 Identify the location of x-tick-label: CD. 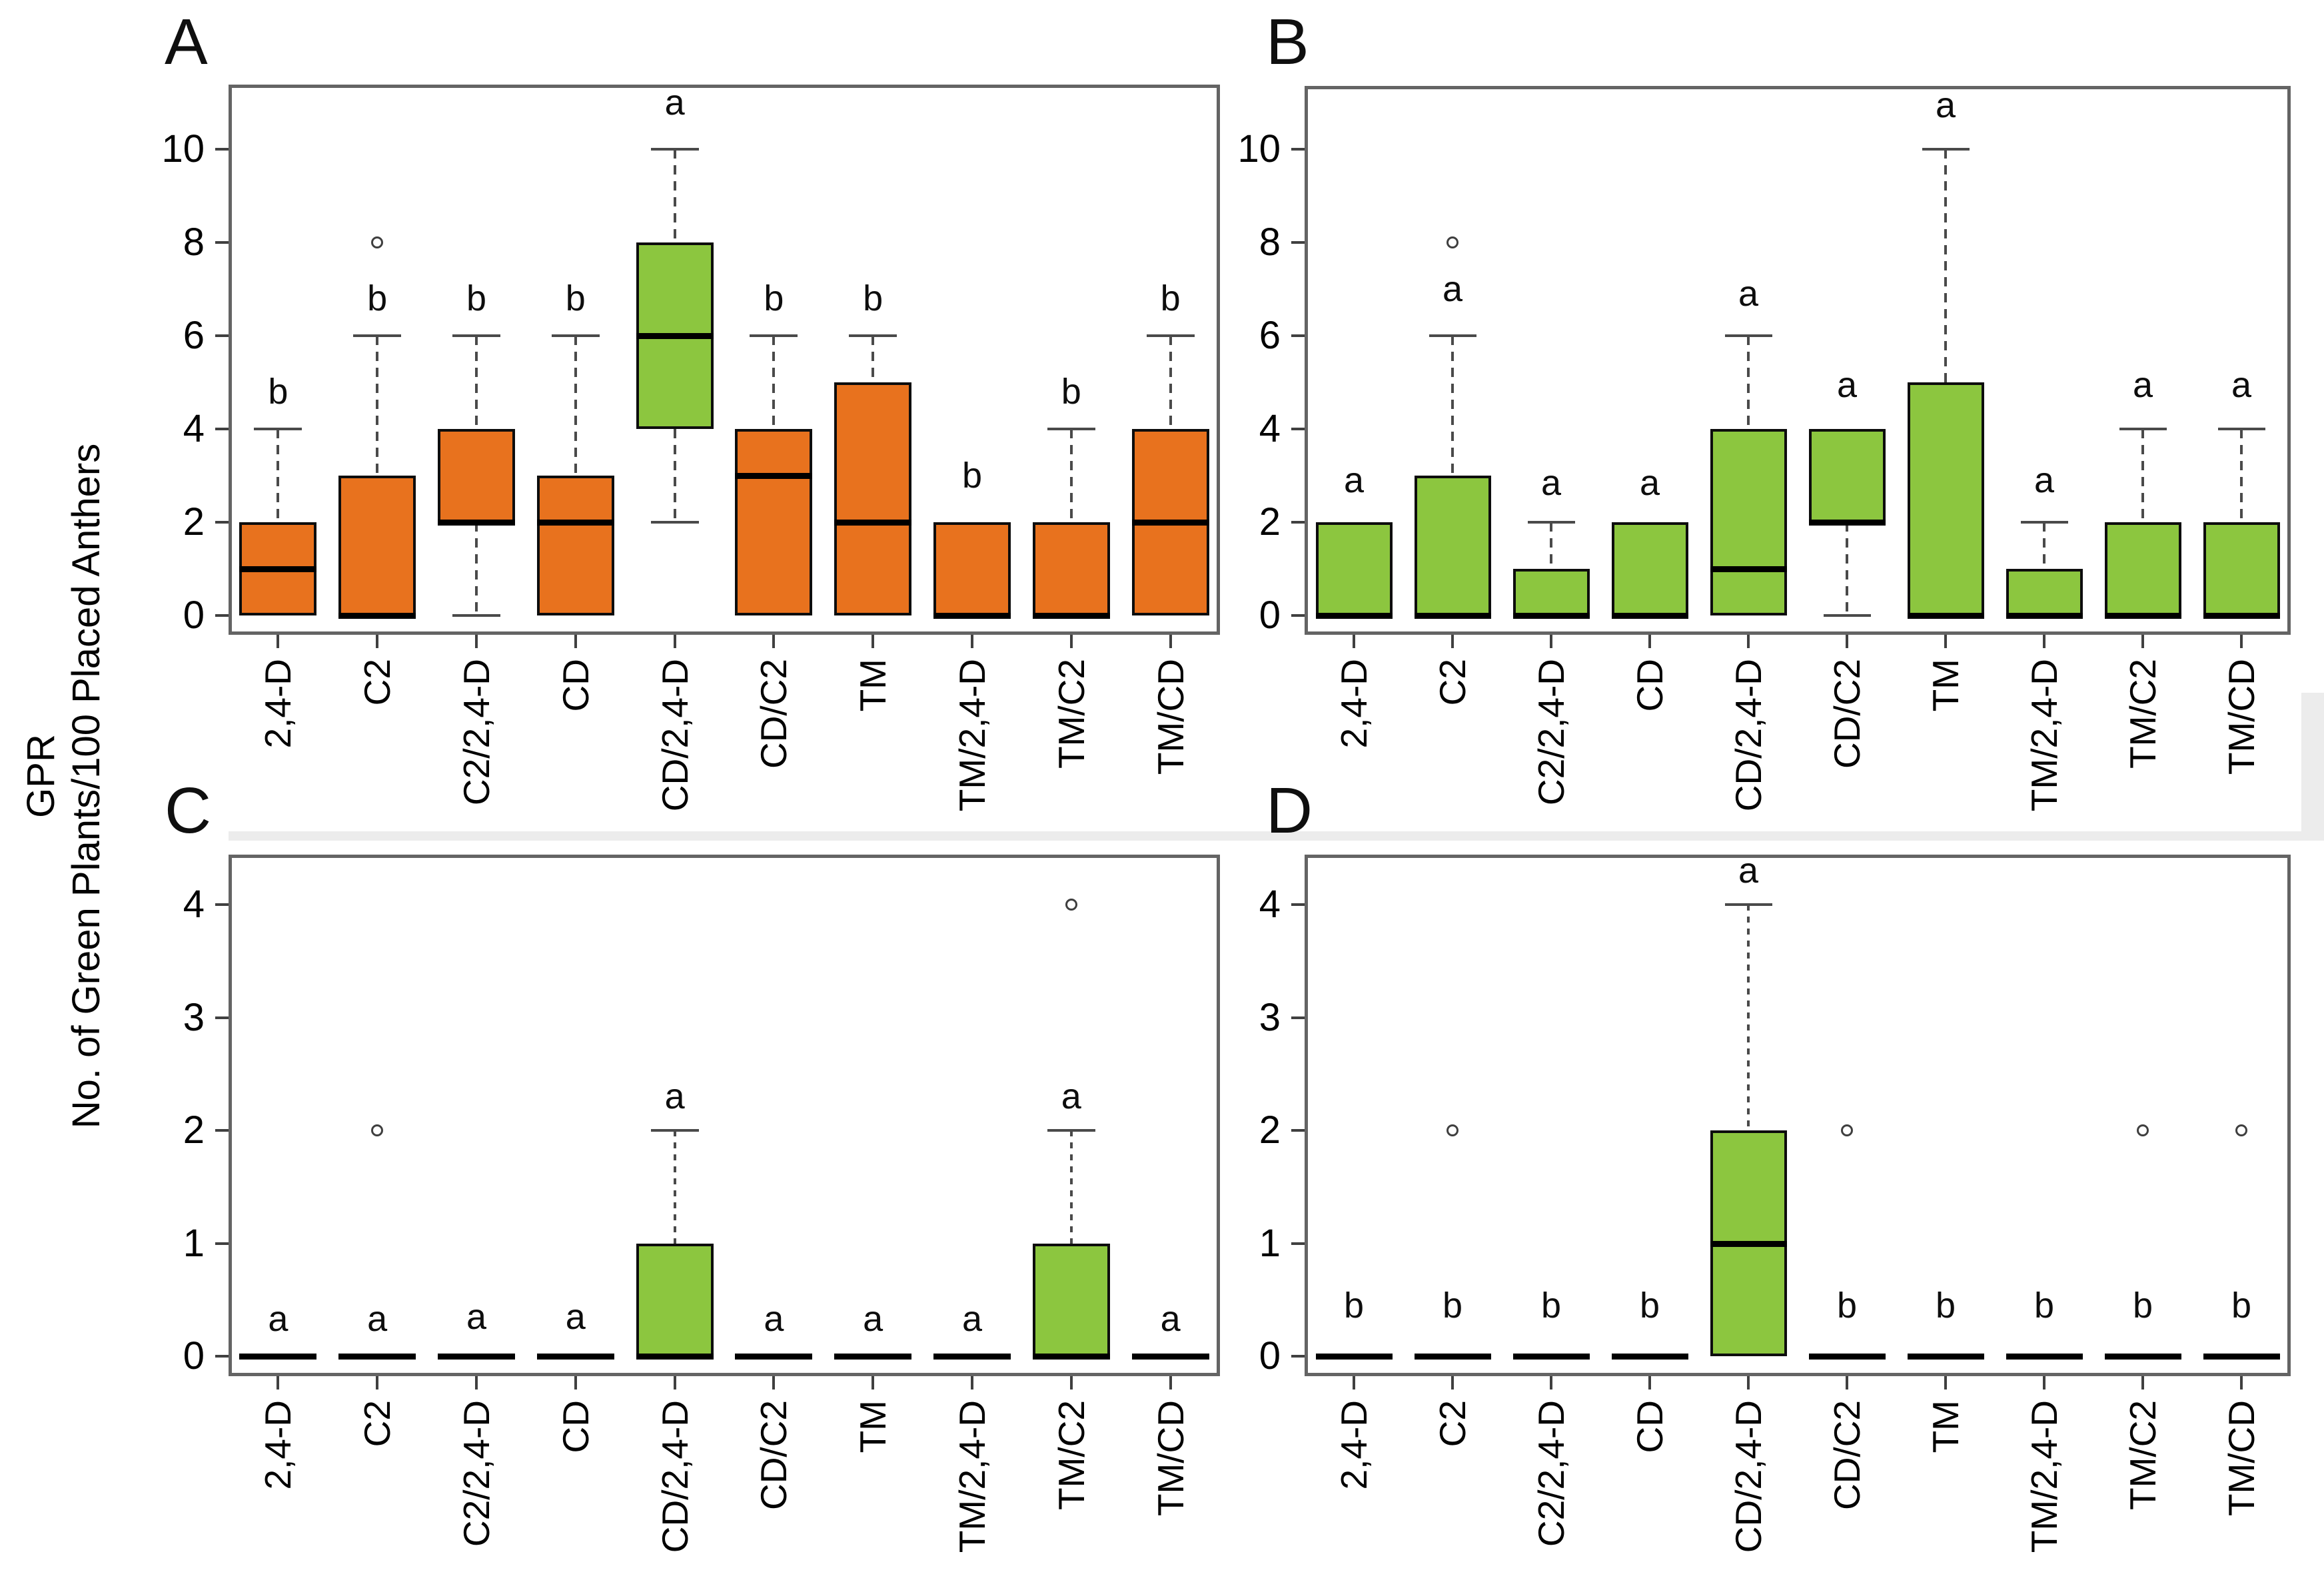
(1649, 1426).